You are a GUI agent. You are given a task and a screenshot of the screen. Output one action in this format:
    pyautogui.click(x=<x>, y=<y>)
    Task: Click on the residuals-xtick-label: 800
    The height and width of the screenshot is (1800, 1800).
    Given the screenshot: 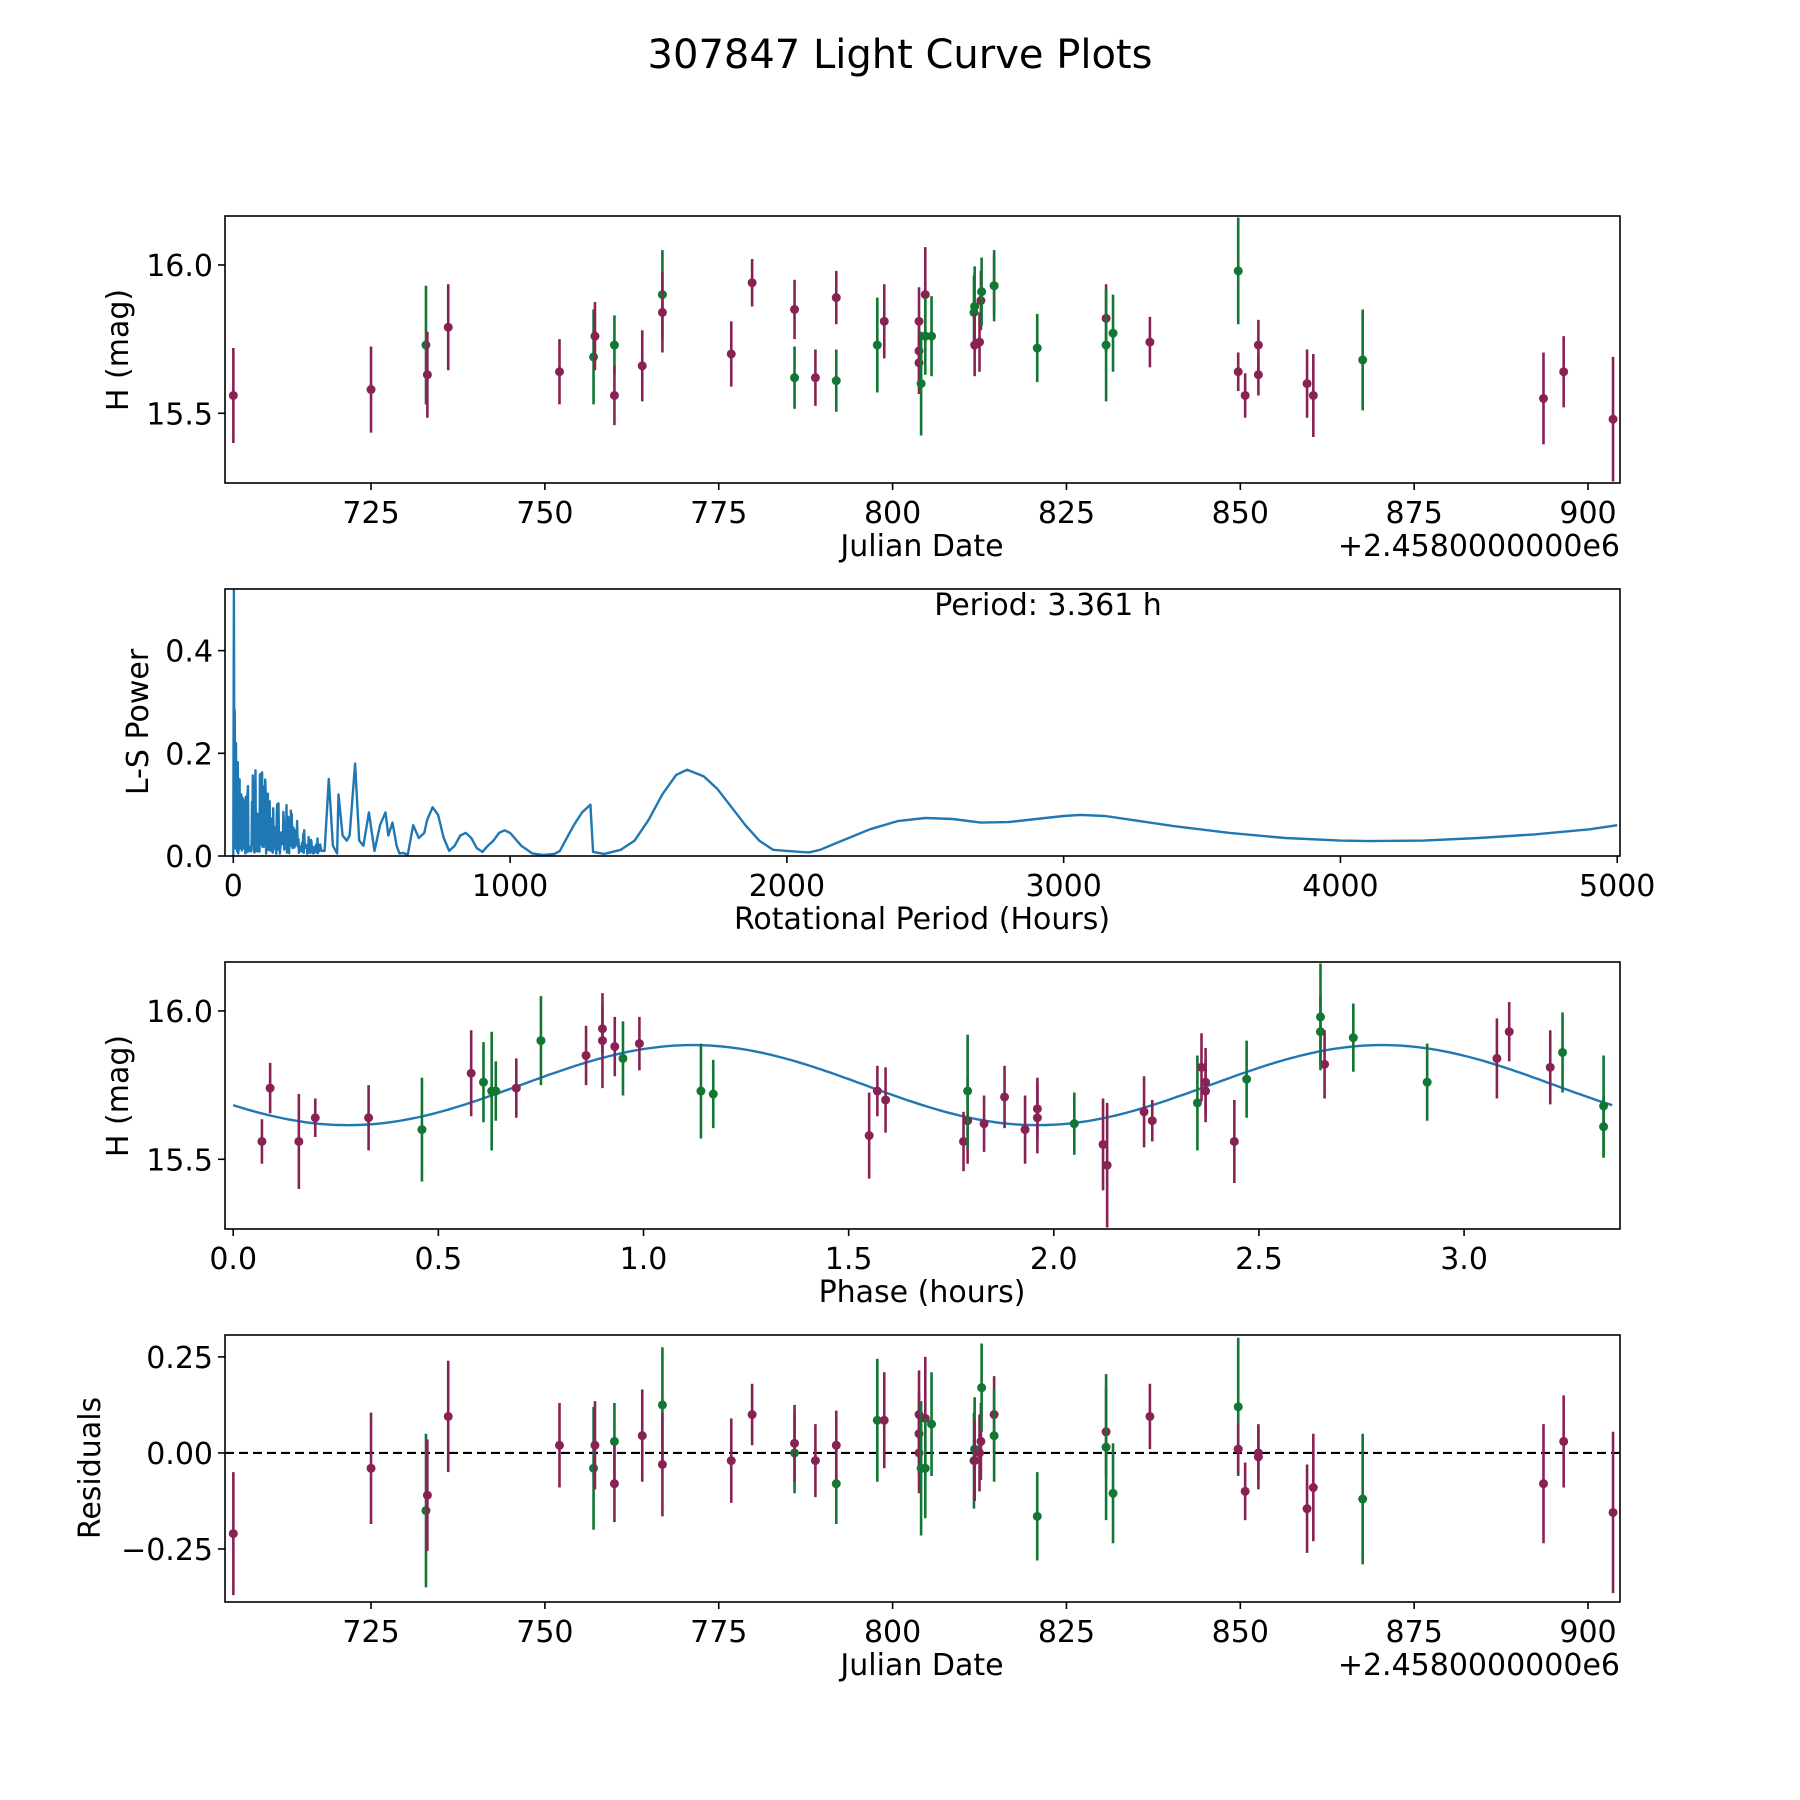 What is the action you would take?
    pyautogui.click(x=892, y=1632)
    